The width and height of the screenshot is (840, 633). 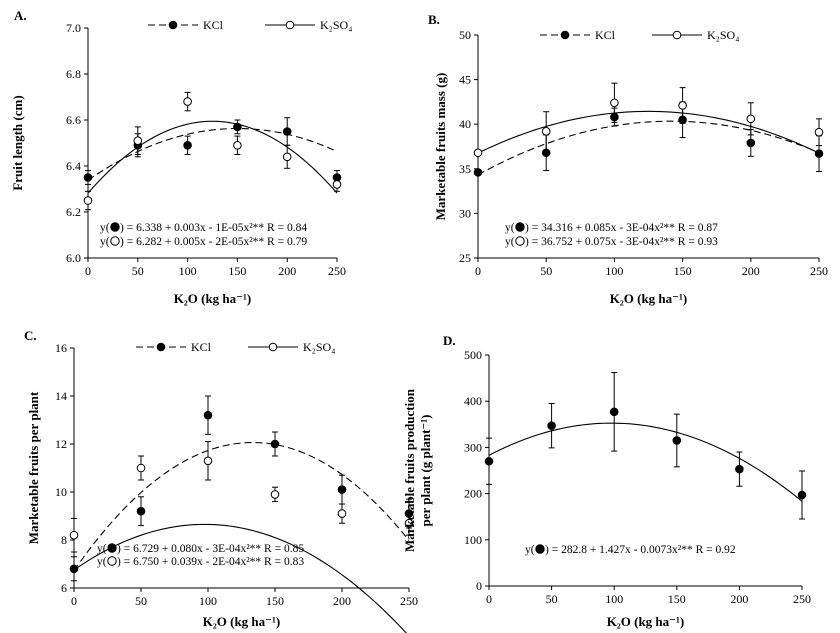 I want to click on y-axis-label: Marketable fruits mass (g), so click(x=440, y=147).